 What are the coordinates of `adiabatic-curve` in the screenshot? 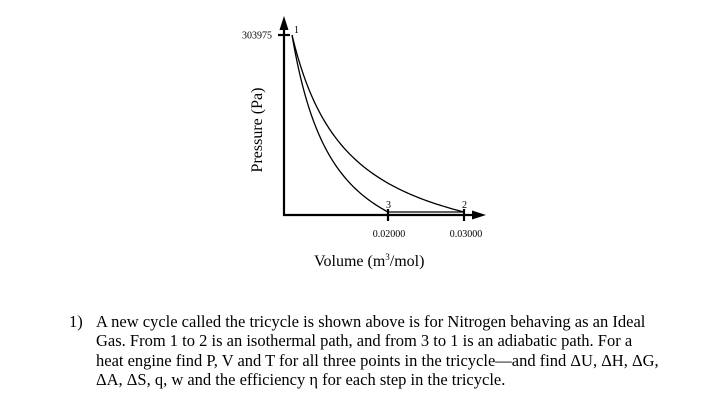 It's located at (340, 123).